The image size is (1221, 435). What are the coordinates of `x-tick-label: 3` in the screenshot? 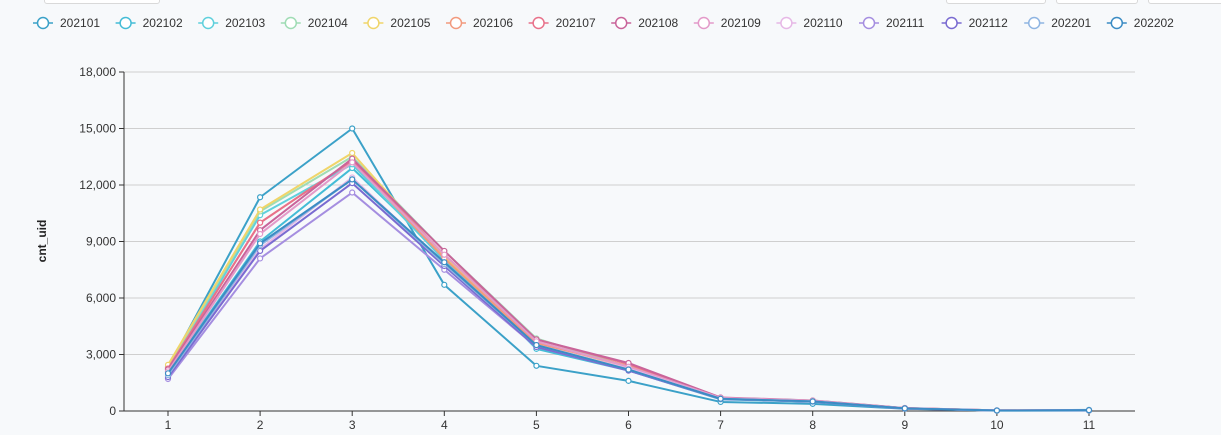 It's located at (352, 425).